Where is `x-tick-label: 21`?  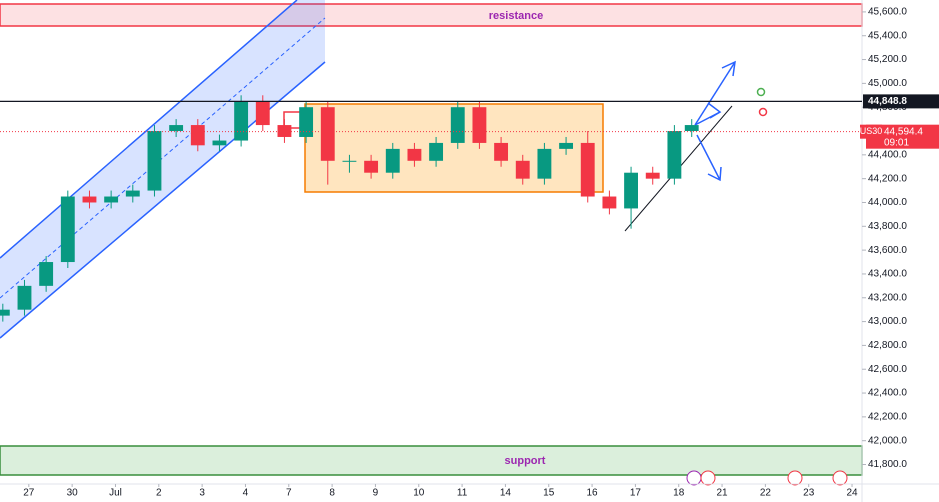
x-tick-label: 21 is located at coordinates (722, 493).